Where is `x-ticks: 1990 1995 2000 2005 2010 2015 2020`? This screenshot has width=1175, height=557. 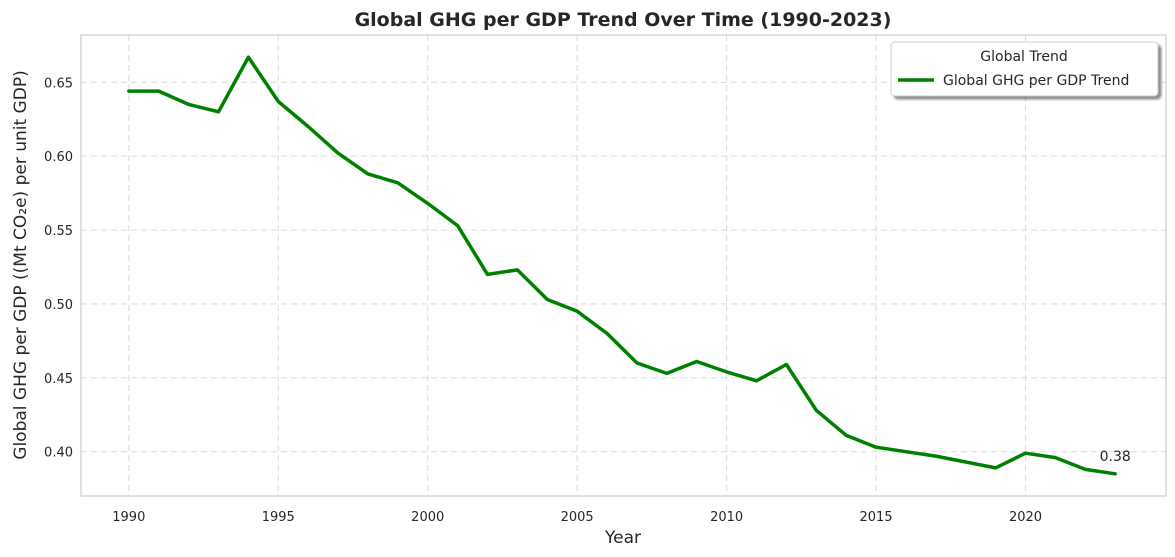
x-ticks: 1990 1995 2000 2005 2010 2015 2020 is located at coordinates (577, 517).